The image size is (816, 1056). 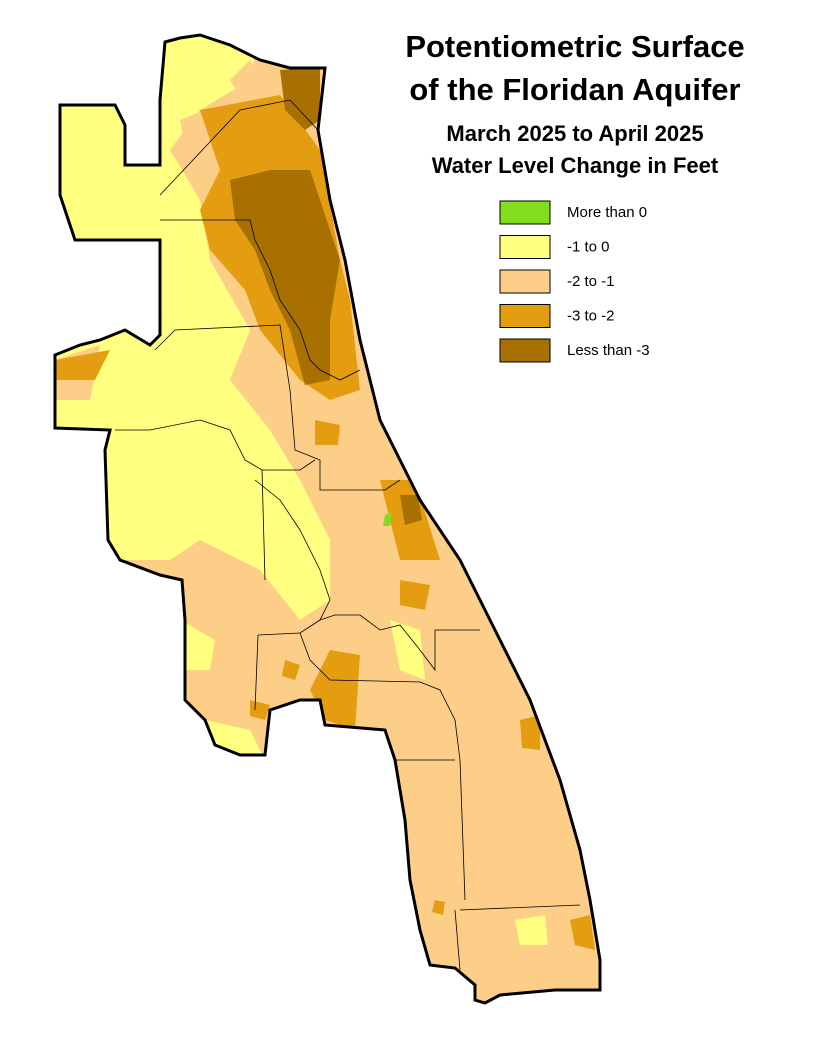 What do you see at coordinates (574, 133) in the screenshot?
I see `map-subtitle: March 2025 to April 2025` at bounding box center [574, 133].